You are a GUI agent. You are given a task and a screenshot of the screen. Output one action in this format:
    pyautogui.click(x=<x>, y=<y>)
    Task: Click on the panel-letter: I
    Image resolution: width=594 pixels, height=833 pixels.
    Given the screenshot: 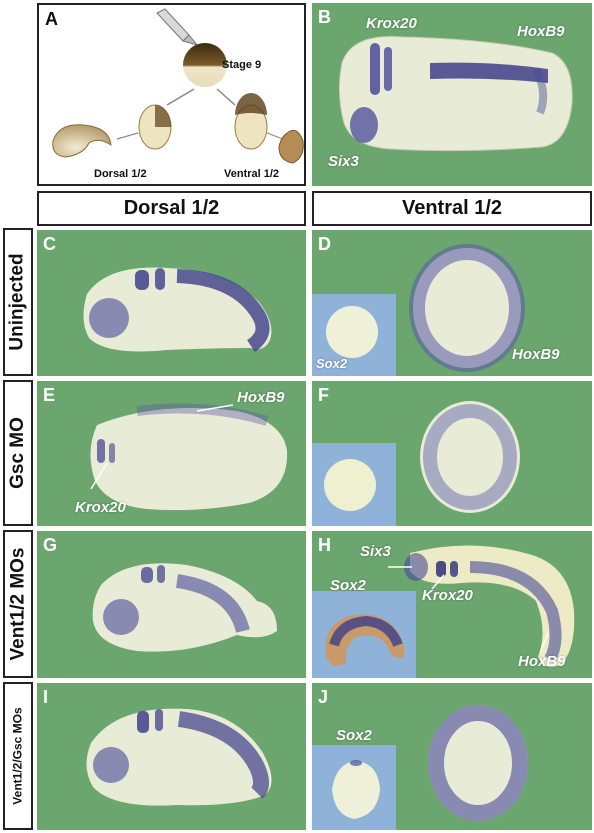 What is the action you would take?
    pyautogui.click(x=46, y=697)
    